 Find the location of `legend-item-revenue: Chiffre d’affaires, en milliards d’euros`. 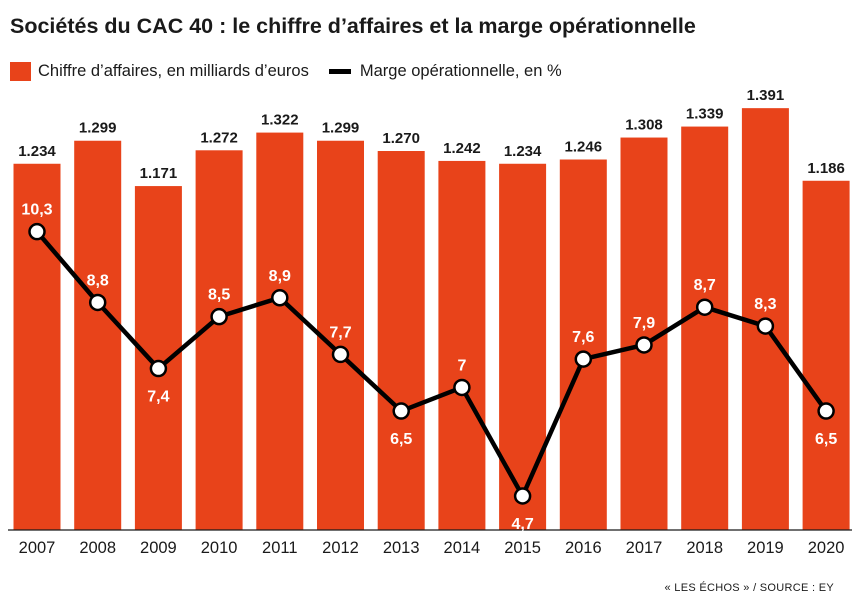

legend-item-revenue: Chiffre d’affaires, en milliards d’euros is located at coordinates (159, 71).